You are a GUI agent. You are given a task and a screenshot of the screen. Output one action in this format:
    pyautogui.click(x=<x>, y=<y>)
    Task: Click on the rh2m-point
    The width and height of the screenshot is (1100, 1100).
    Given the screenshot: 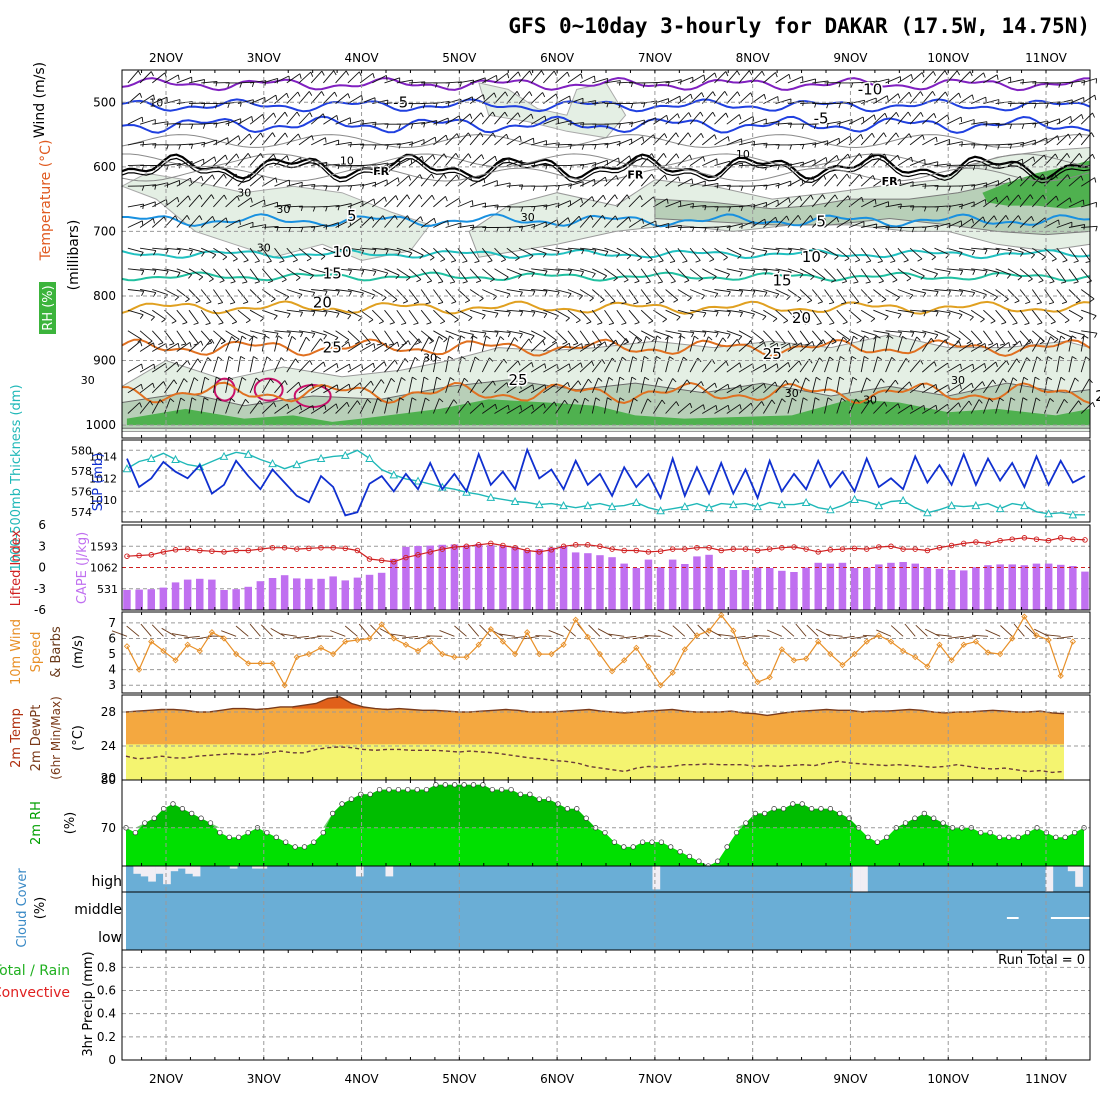 What is the action you would take?
    pyautogui.click(x=295, y=847)
    